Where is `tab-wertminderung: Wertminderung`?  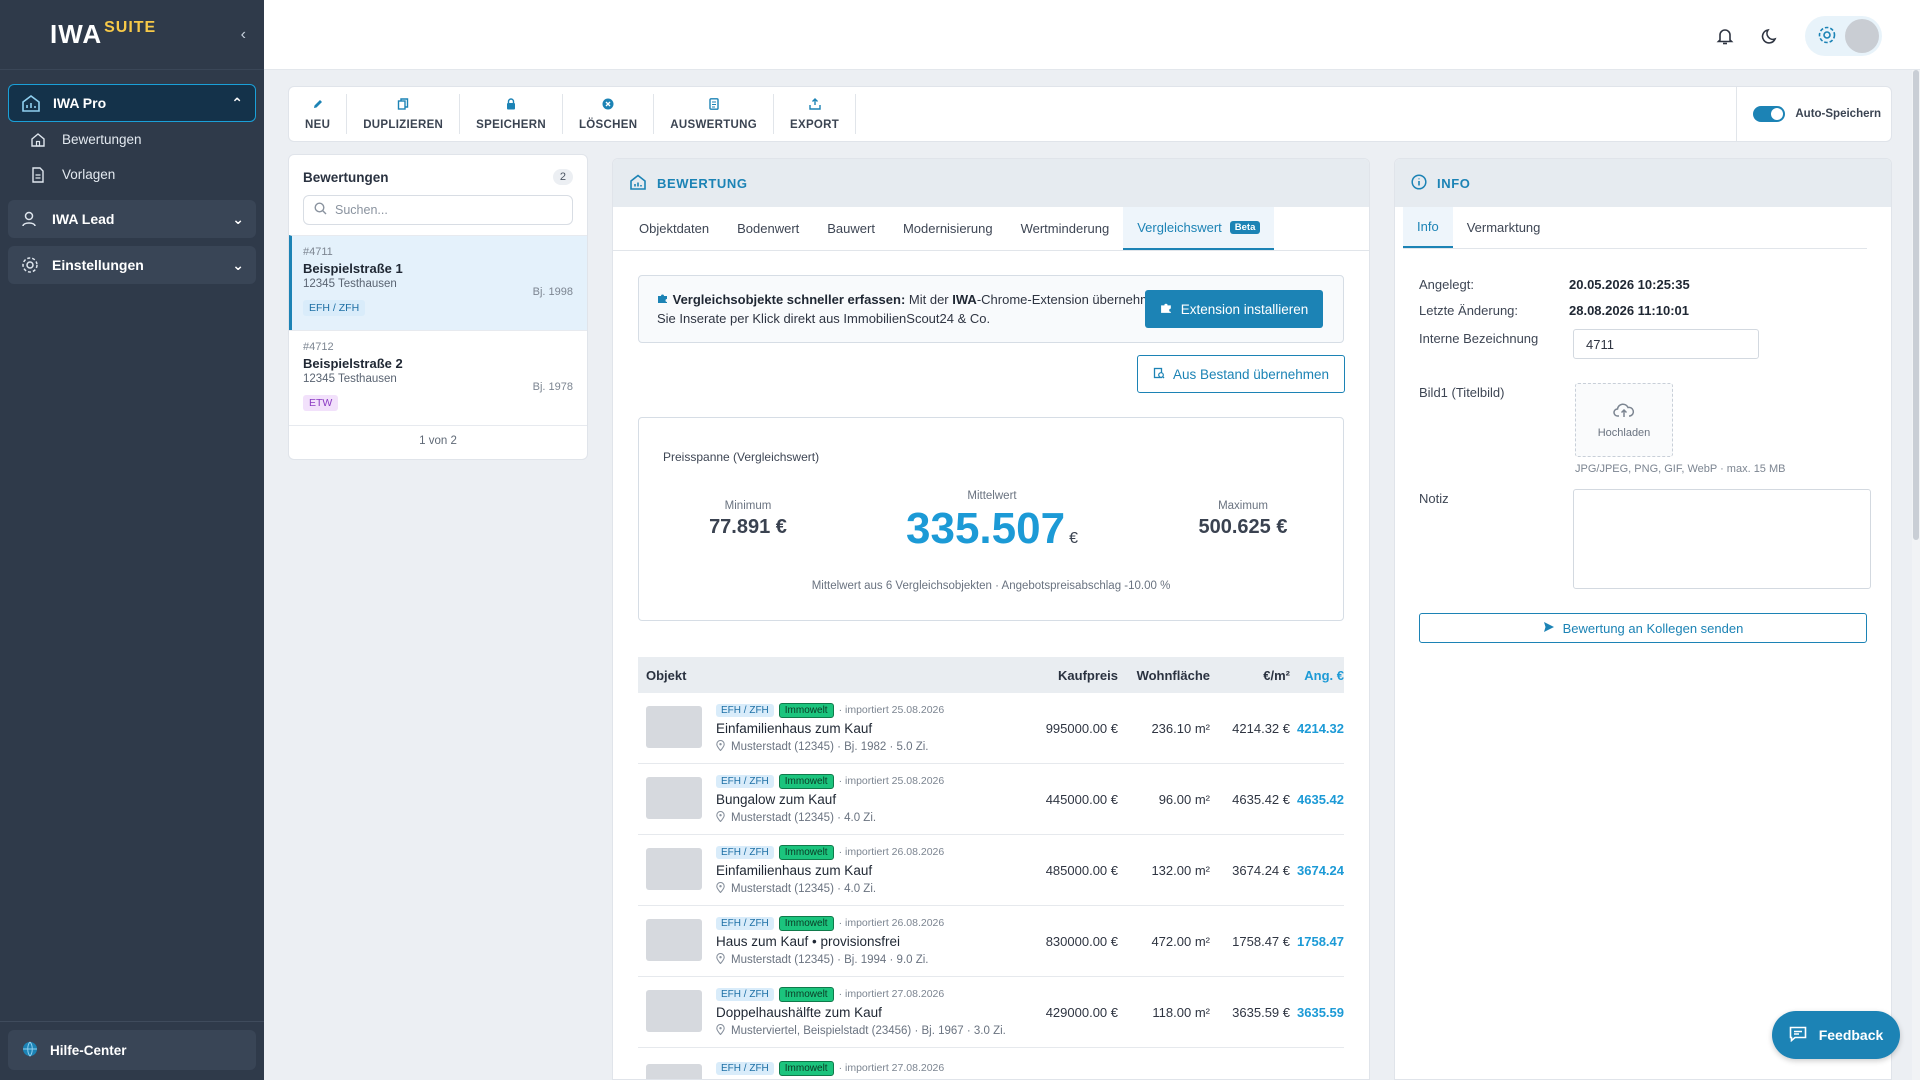 tab-wertminderung: Wertminderung is located at coordinates (1065, 228).